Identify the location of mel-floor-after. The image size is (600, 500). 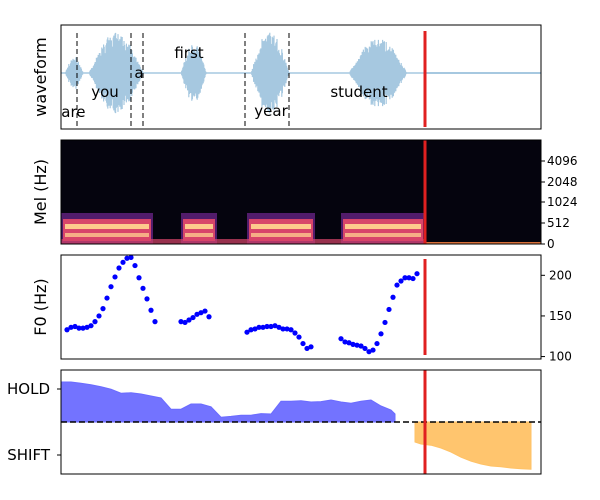
(483, 243).